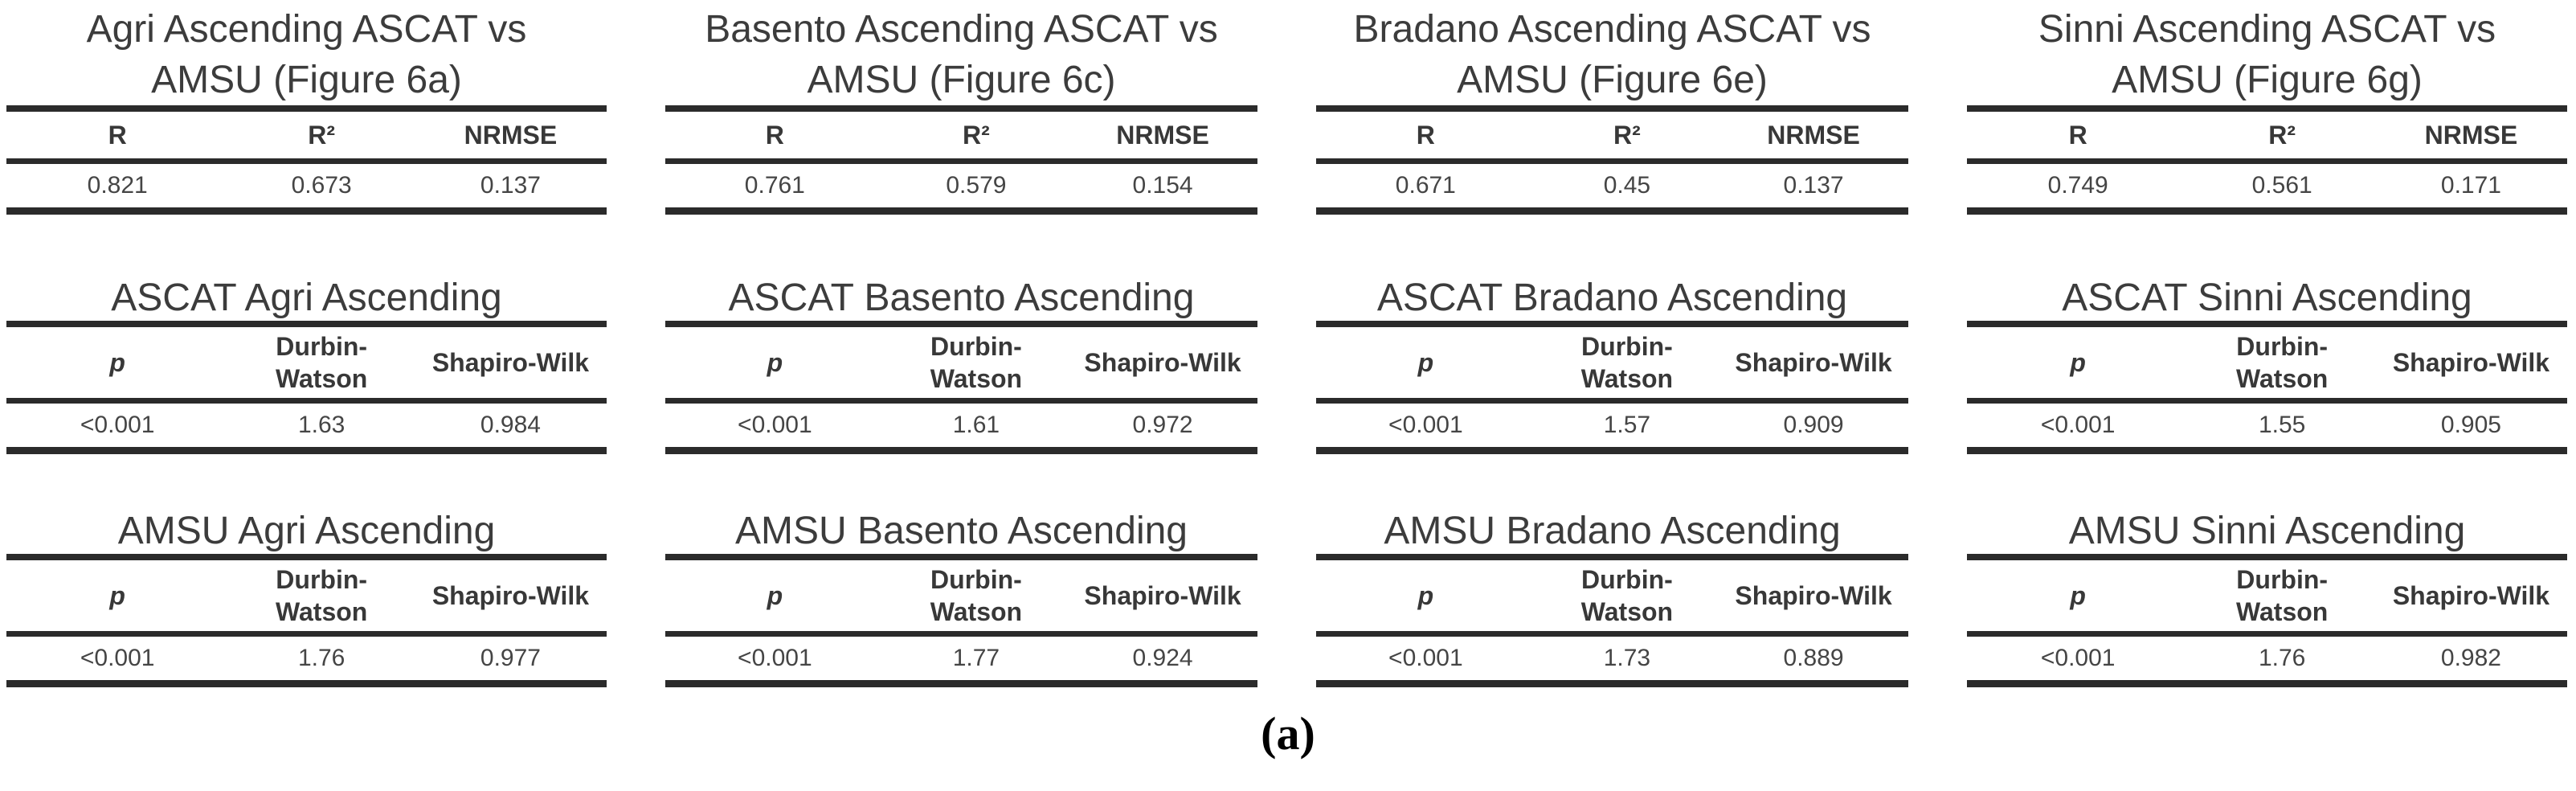  I want to click on table-body: R R² NRMSE 0.761 0.579 0.154, so click(961, 160).